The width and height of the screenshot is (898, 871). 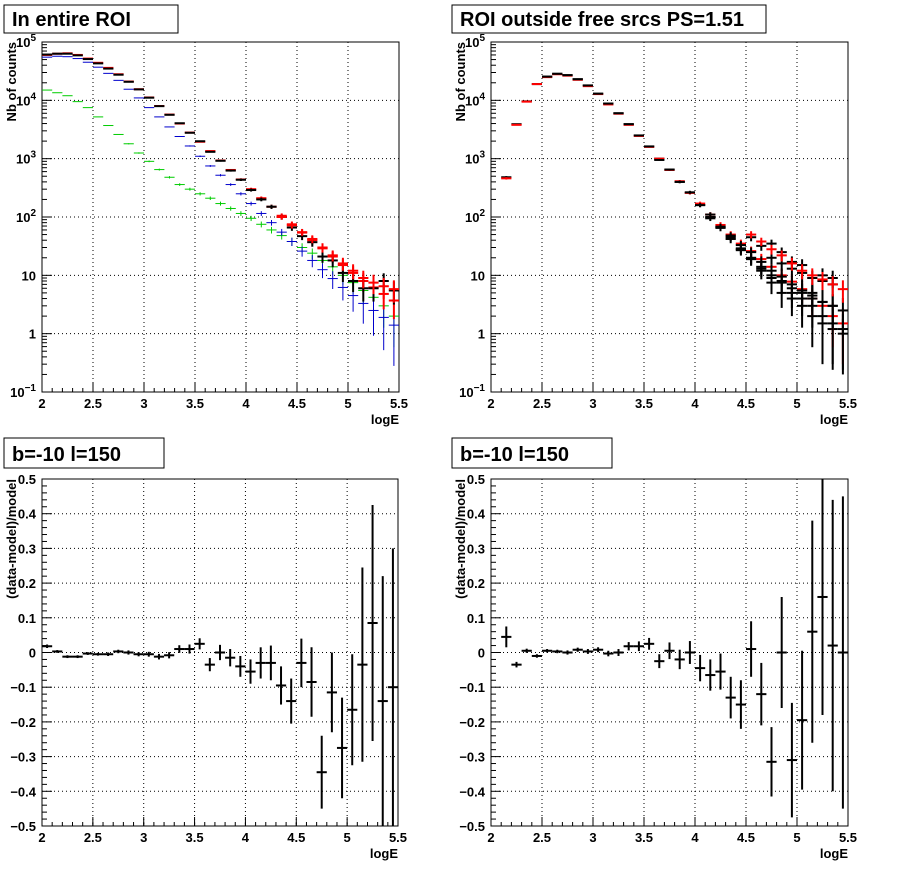 I want to click on chart-title: b=-10 l=150, so click(x=514, y=455).